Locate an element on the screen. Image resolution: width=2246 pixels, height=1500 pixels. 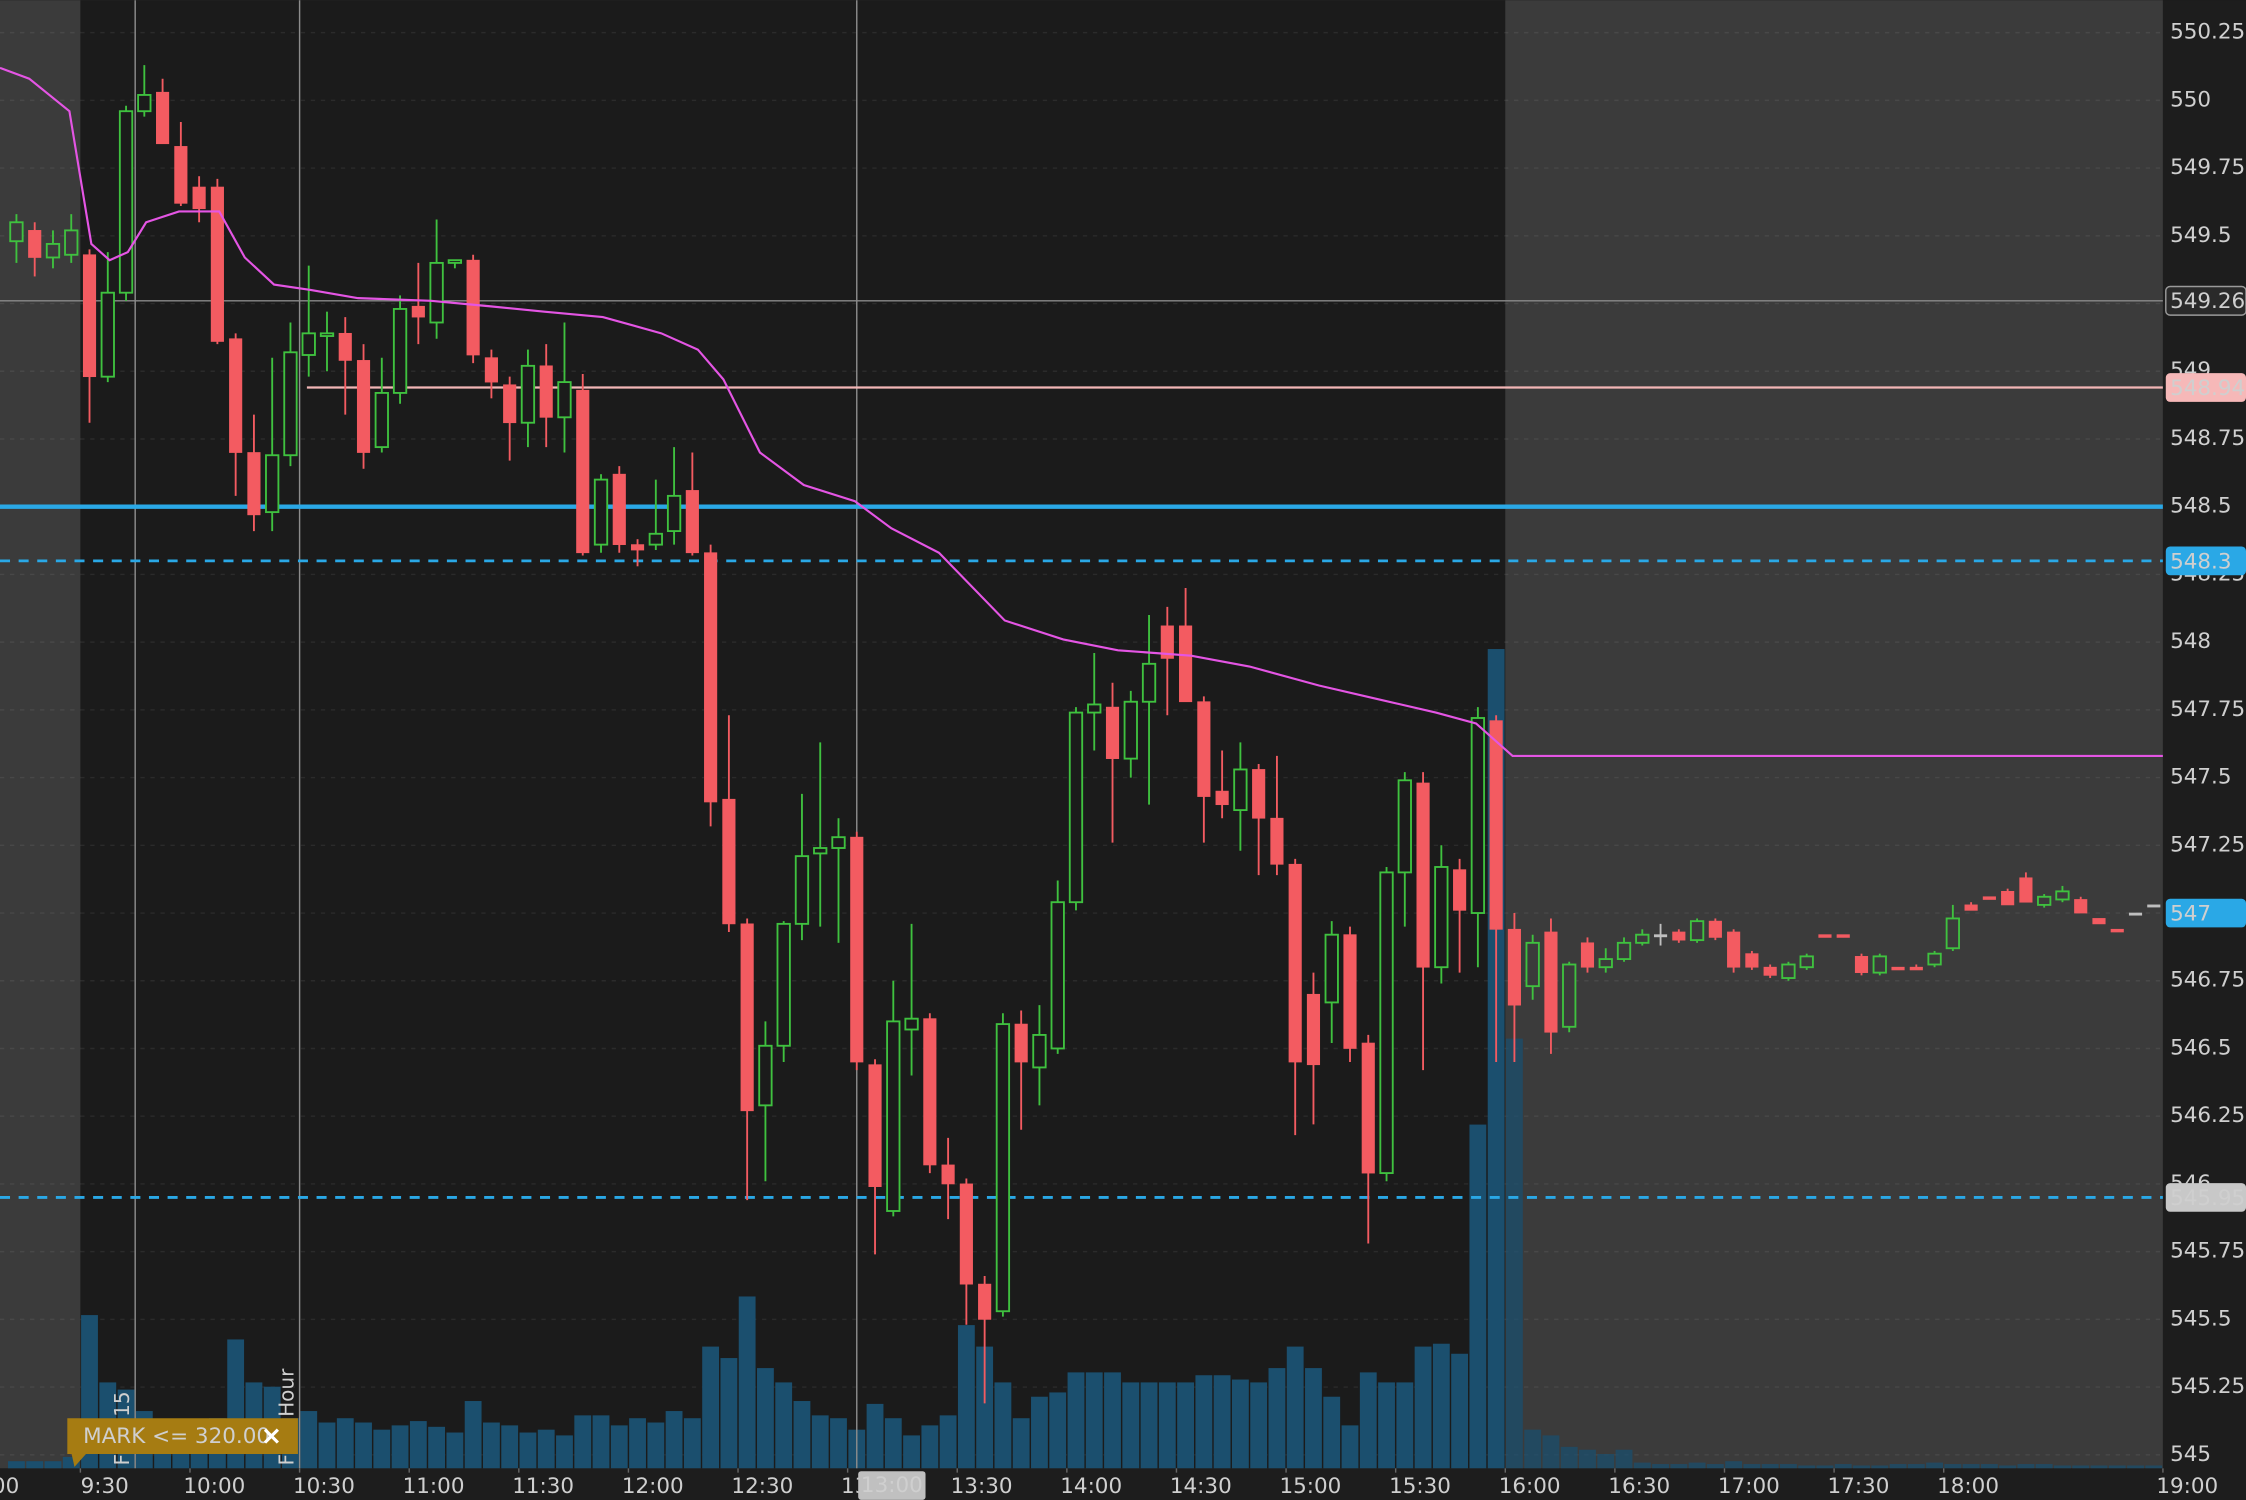
y-tick-label: 546.5 is located at coordinates (2200, 1047).